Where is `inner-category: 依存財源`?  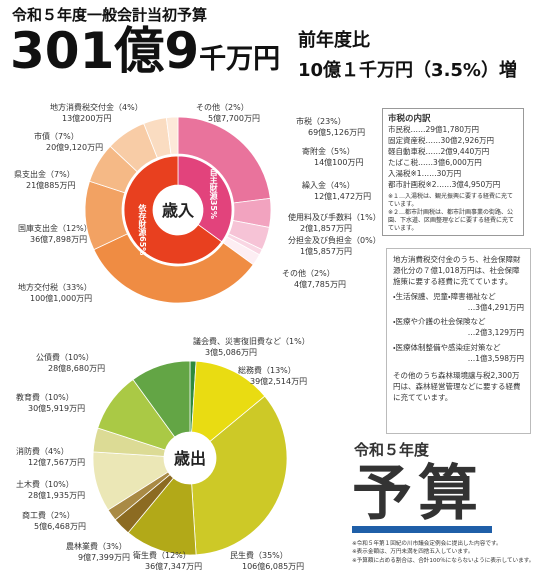 inner-category: 依存財源 is located at coordinates (142, 220).